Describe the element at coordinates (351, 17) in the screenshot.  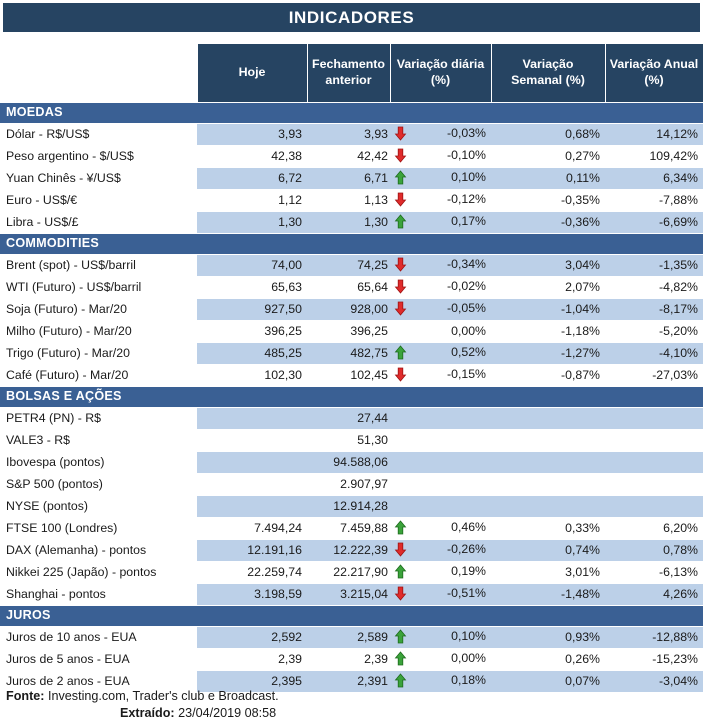
I see `page-title: INDICADORES` at that location.